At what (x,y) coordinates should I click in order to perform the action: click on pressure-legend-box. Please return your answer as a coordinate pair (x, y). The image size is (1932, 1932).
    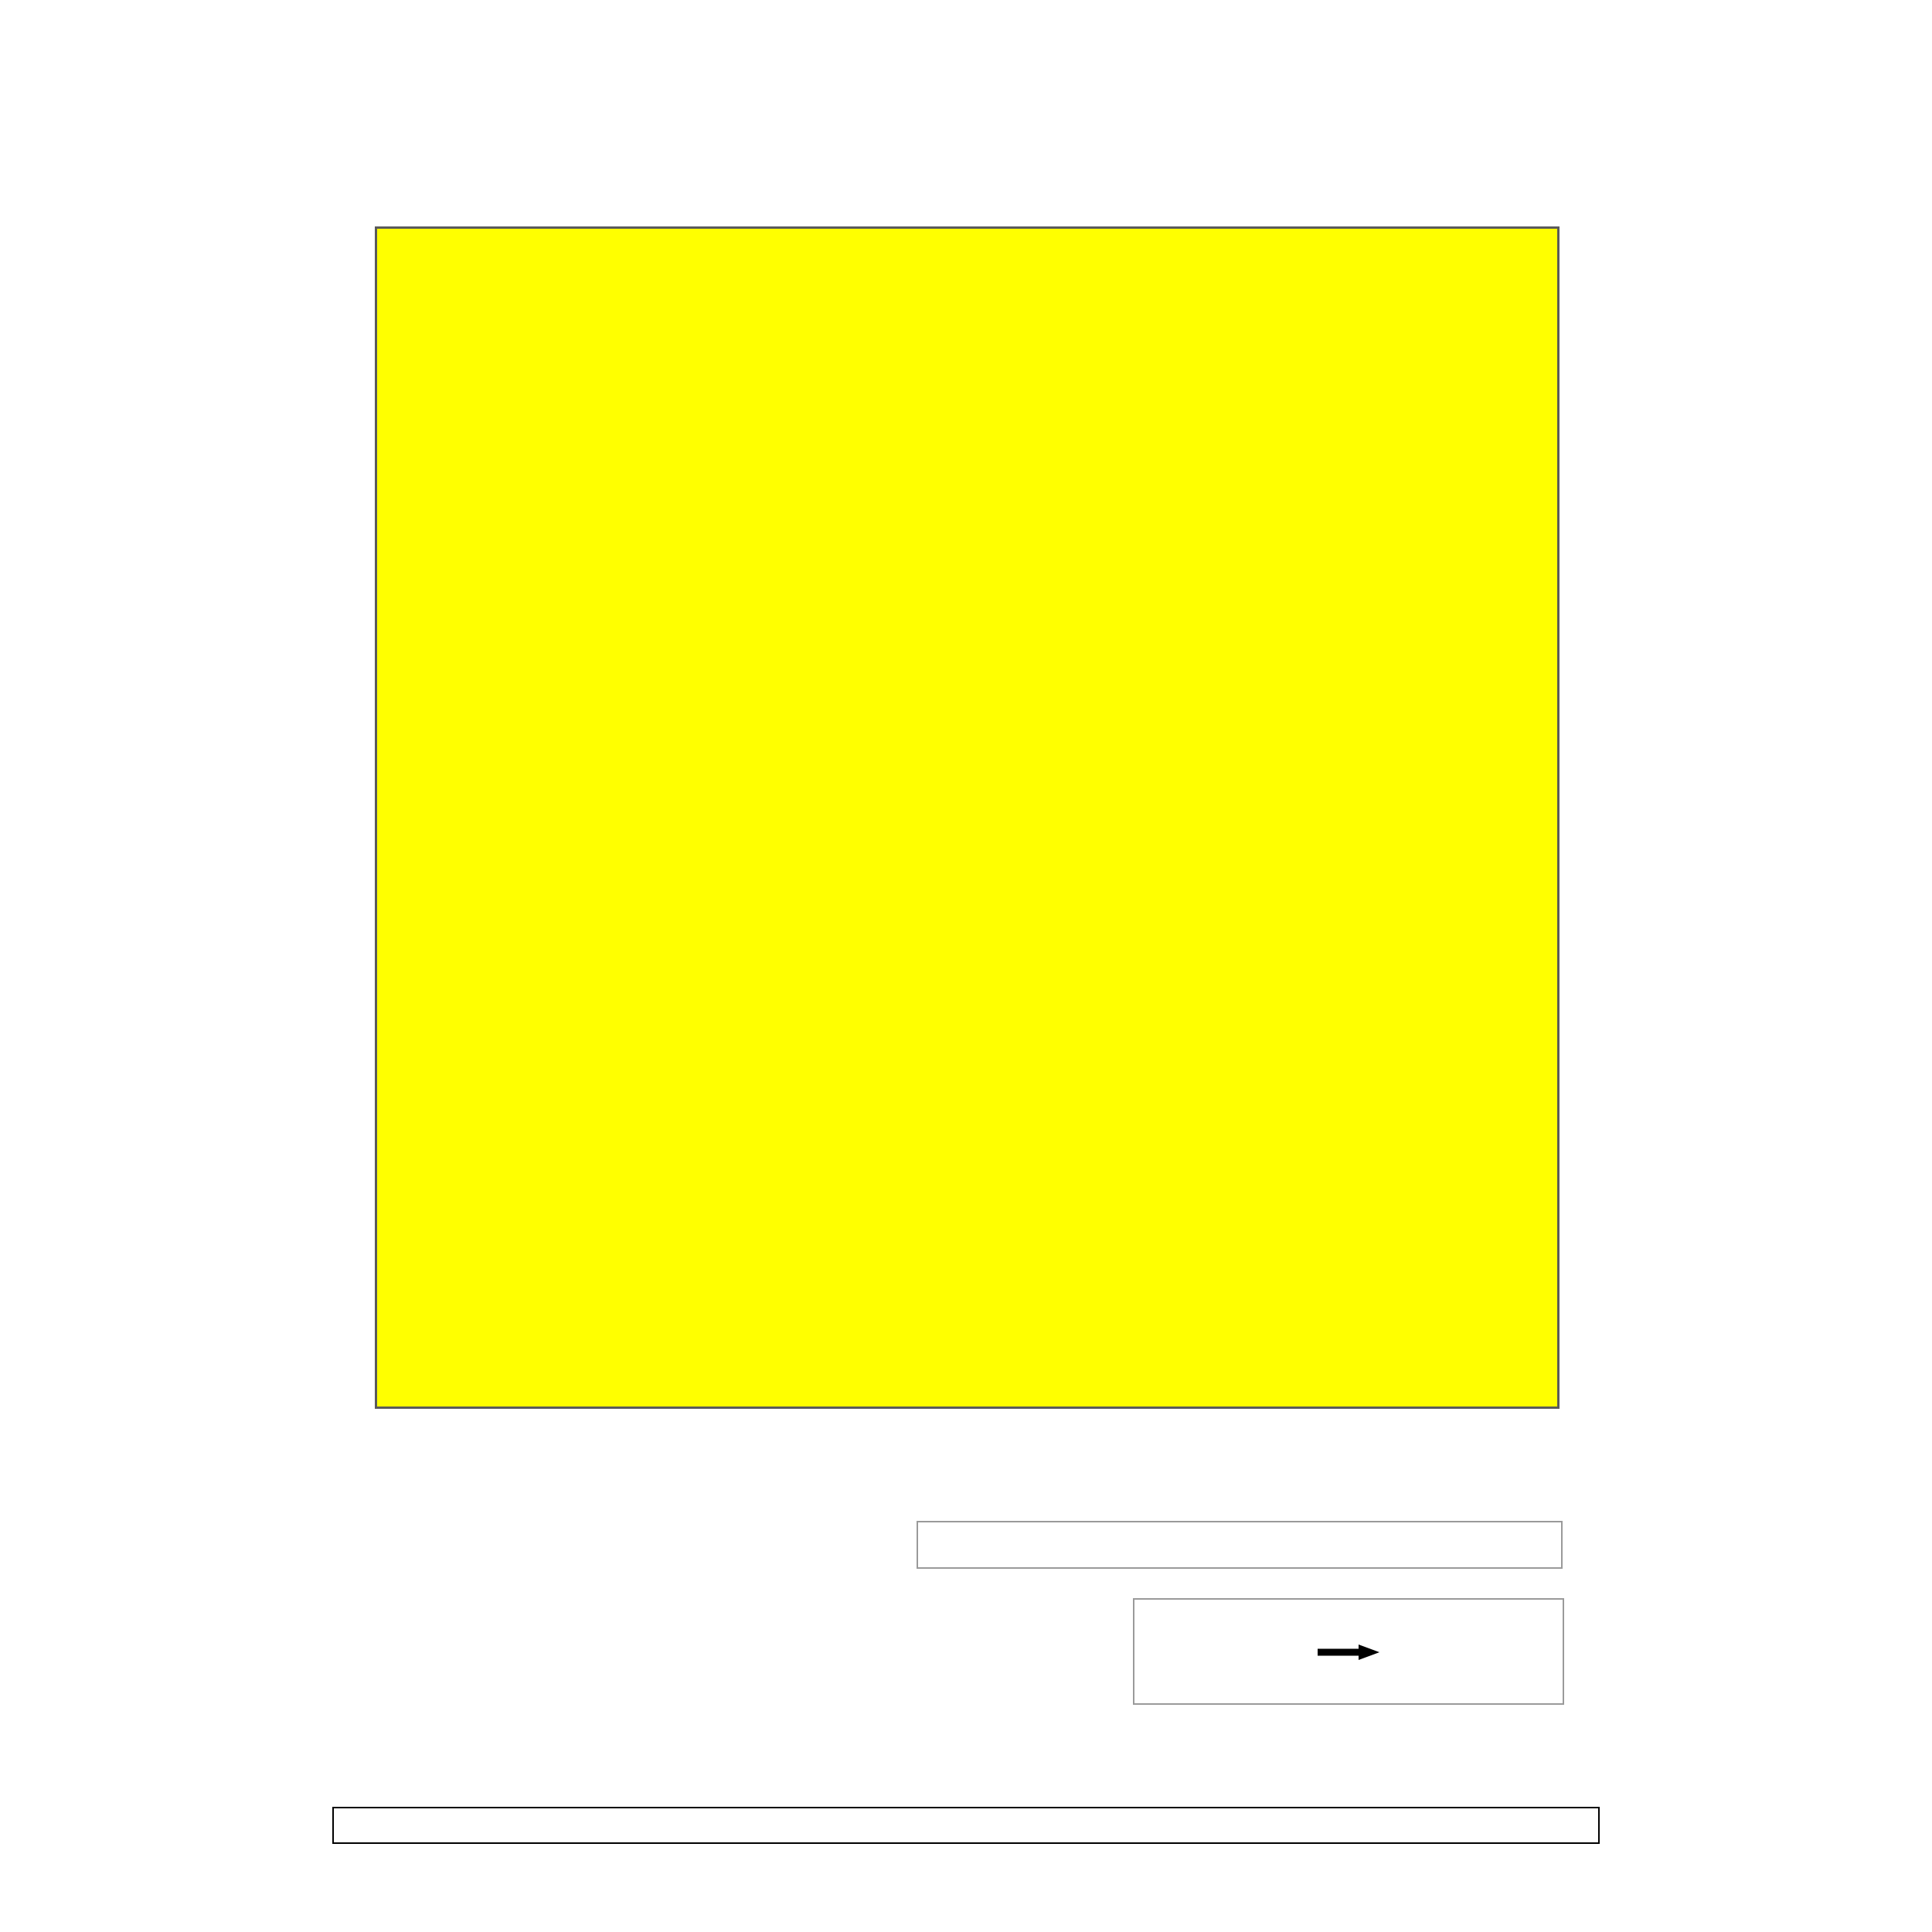
    Looking at the image, I should click on (1240, 1545).